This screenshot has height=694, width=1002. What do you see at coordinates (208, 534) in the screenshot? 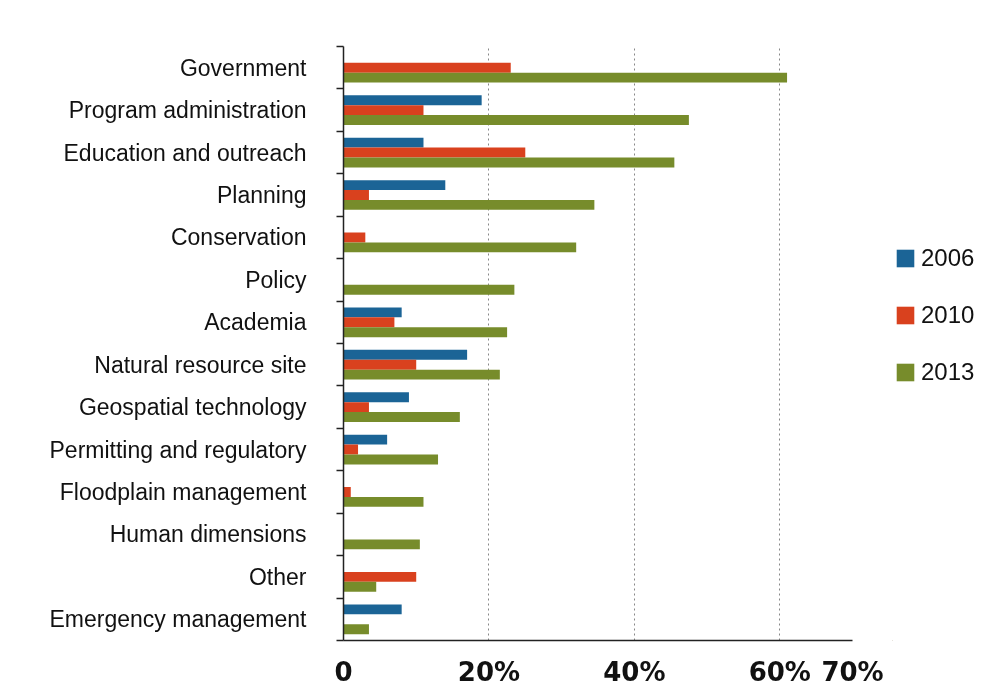
I see `y-tick-label: Human dimensions` at bounding box center [208, 534].